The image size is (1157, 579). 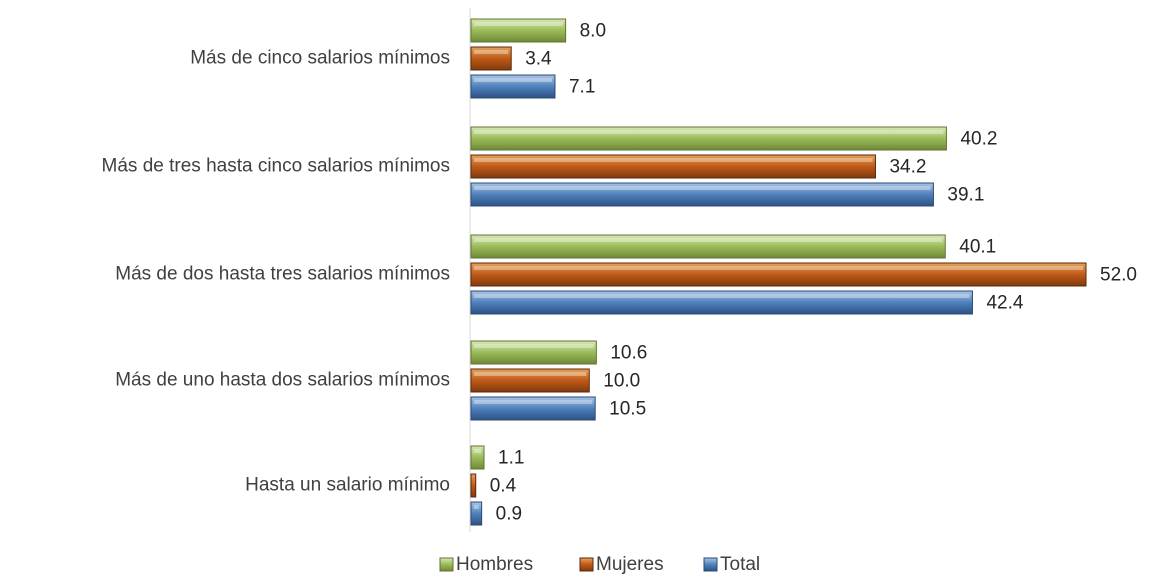 What do you see at coordinates (446, 564) in the screenshot?
I see `legend-swatch-hombres` at bounding box center [446, 564].